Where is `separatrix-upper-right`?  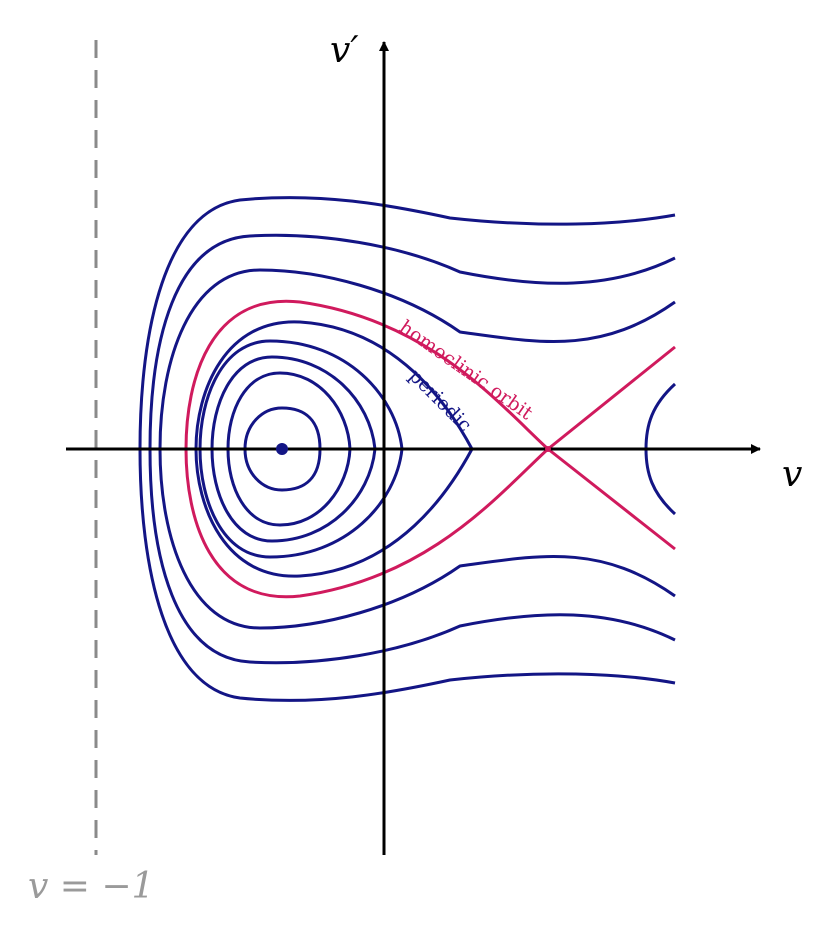 separatrix-upper-right is located at coordinates (611, 398).